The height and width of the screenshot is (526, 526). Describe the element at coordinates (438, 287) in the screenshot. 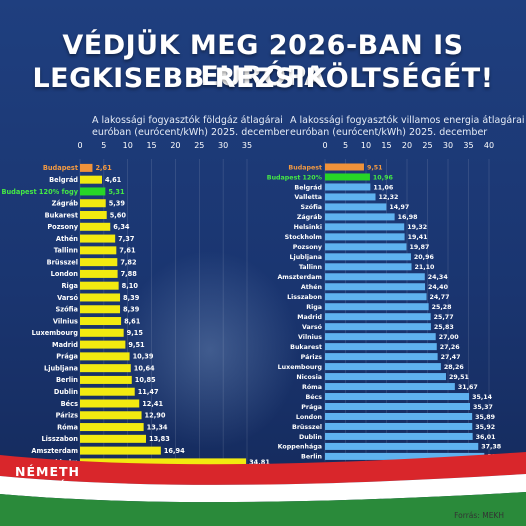

I see `electricity-value-label: 24,40` at that location.